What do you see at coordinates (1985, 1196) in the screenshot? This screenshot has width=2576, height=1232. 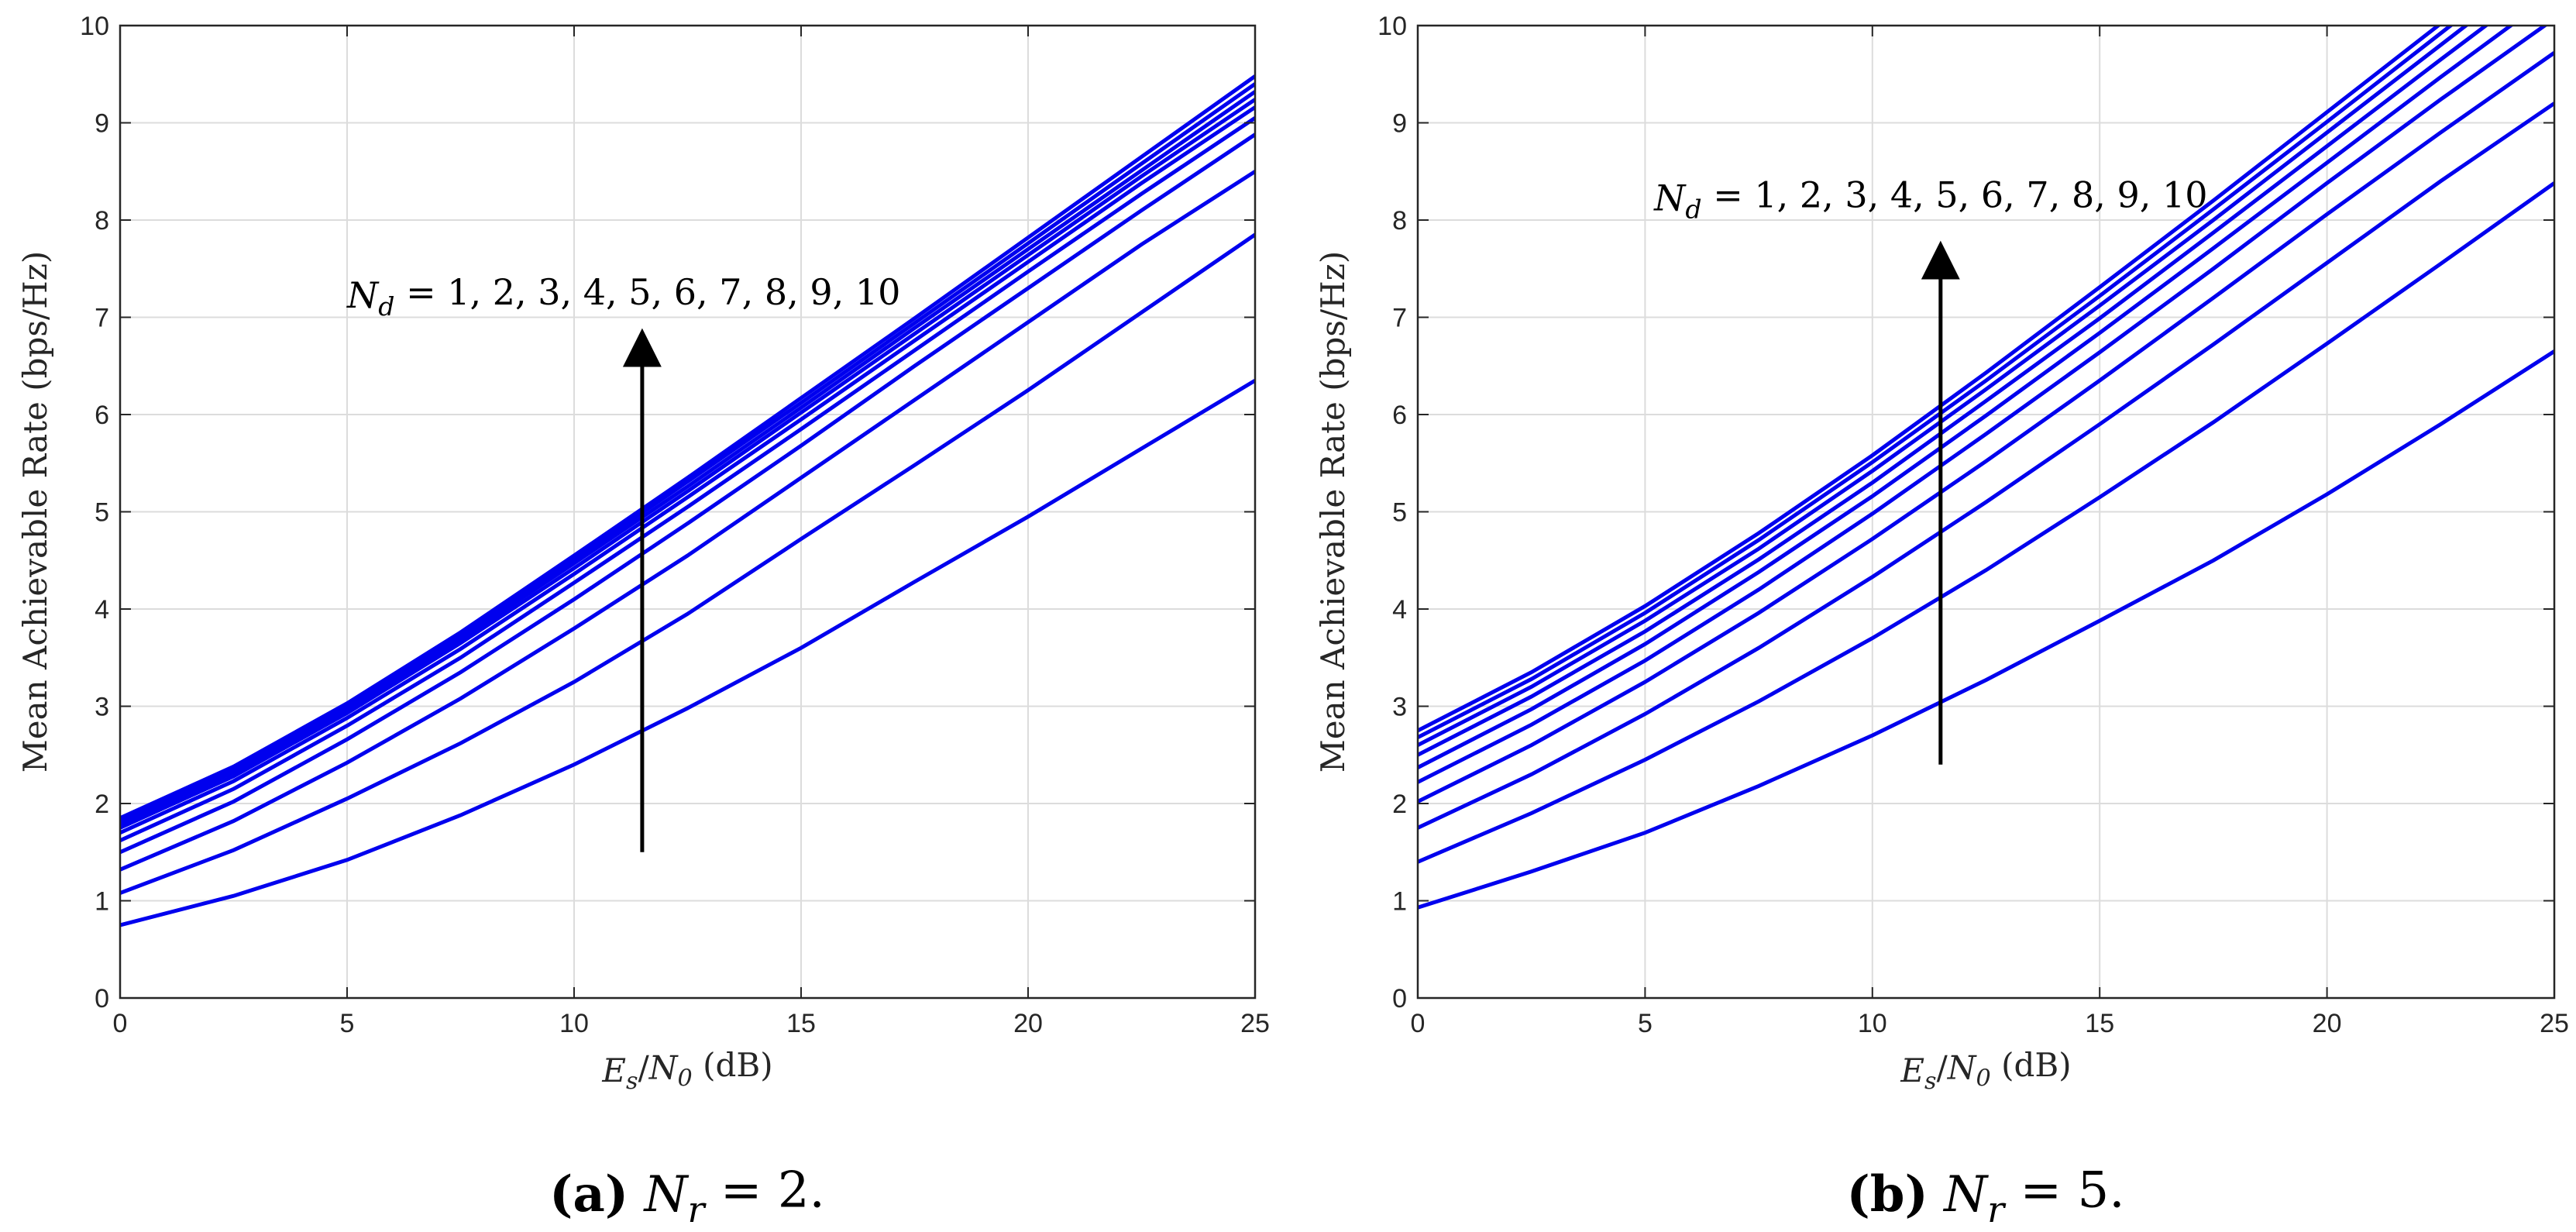 I see `panel-caption: (b) Nr = 5.` at bounding box center [1985, 1196].